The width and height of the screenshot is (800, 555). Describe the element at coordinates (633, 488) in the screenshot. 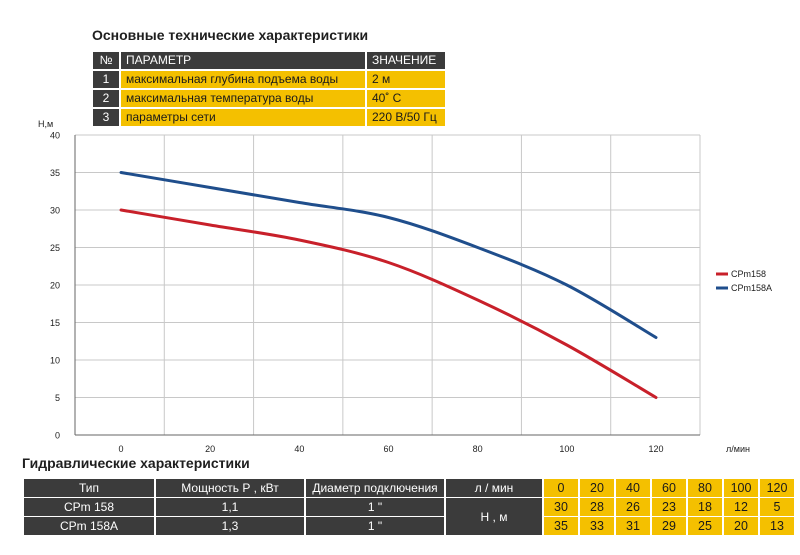

I see `hydro-flow-cell: 40` at that location.